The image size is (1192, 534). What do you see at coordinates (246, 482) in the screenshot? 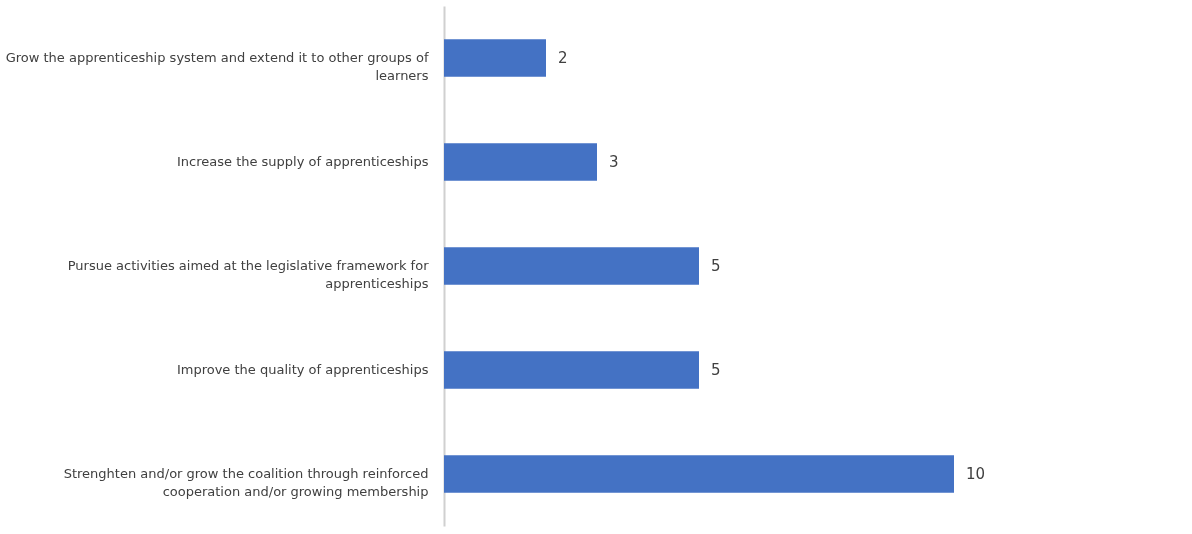
I see `y-tick-label: Strenghten and/or grow the coalition through reinforced cooperation and/or growing membership` at bounding box center [246, 482].